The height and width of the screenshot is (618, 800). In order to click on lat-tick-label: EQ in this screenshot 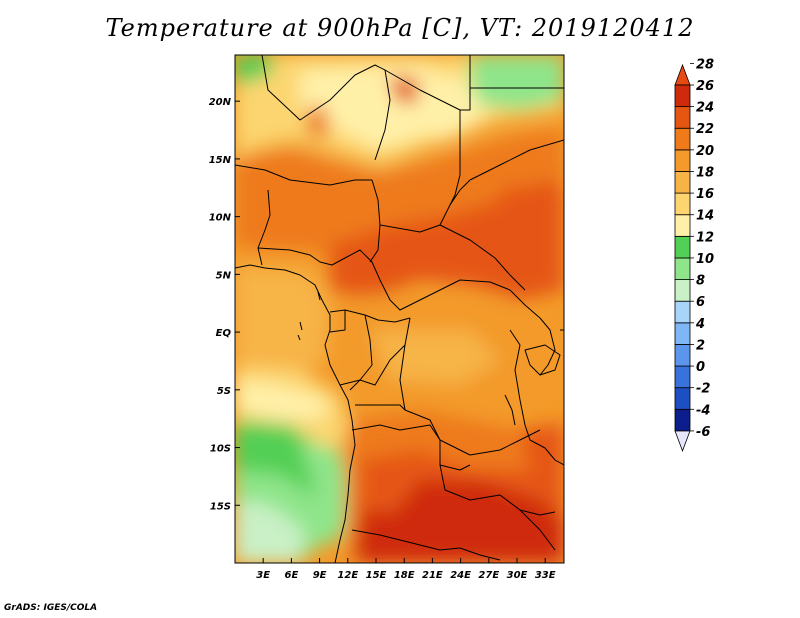, I will do `click(224, 333)`.